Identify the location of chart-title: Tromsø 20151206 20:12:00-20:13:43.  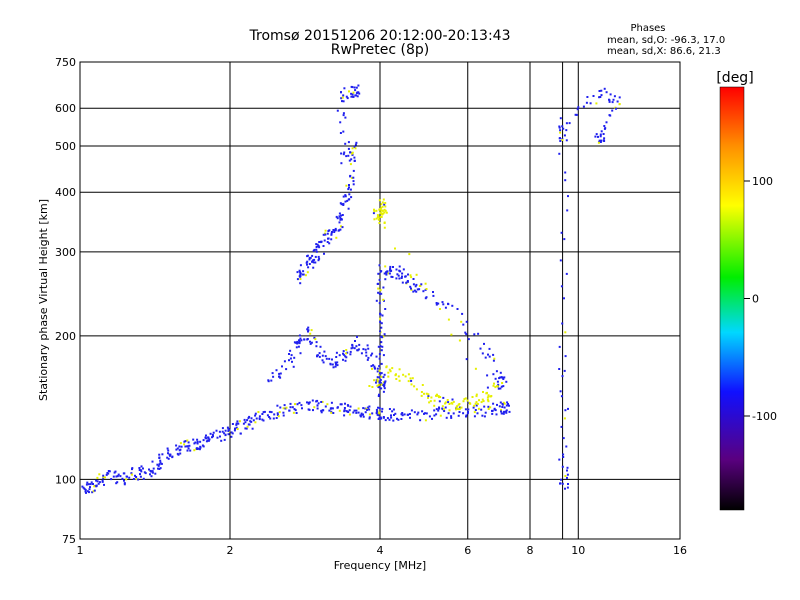
(380, 36).